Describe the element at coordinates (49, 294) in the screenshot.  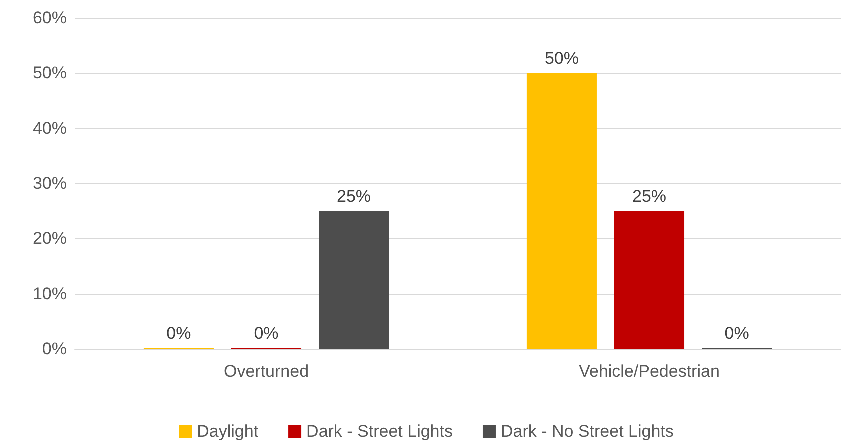
I see `y-tick-label: 10%` at that location.